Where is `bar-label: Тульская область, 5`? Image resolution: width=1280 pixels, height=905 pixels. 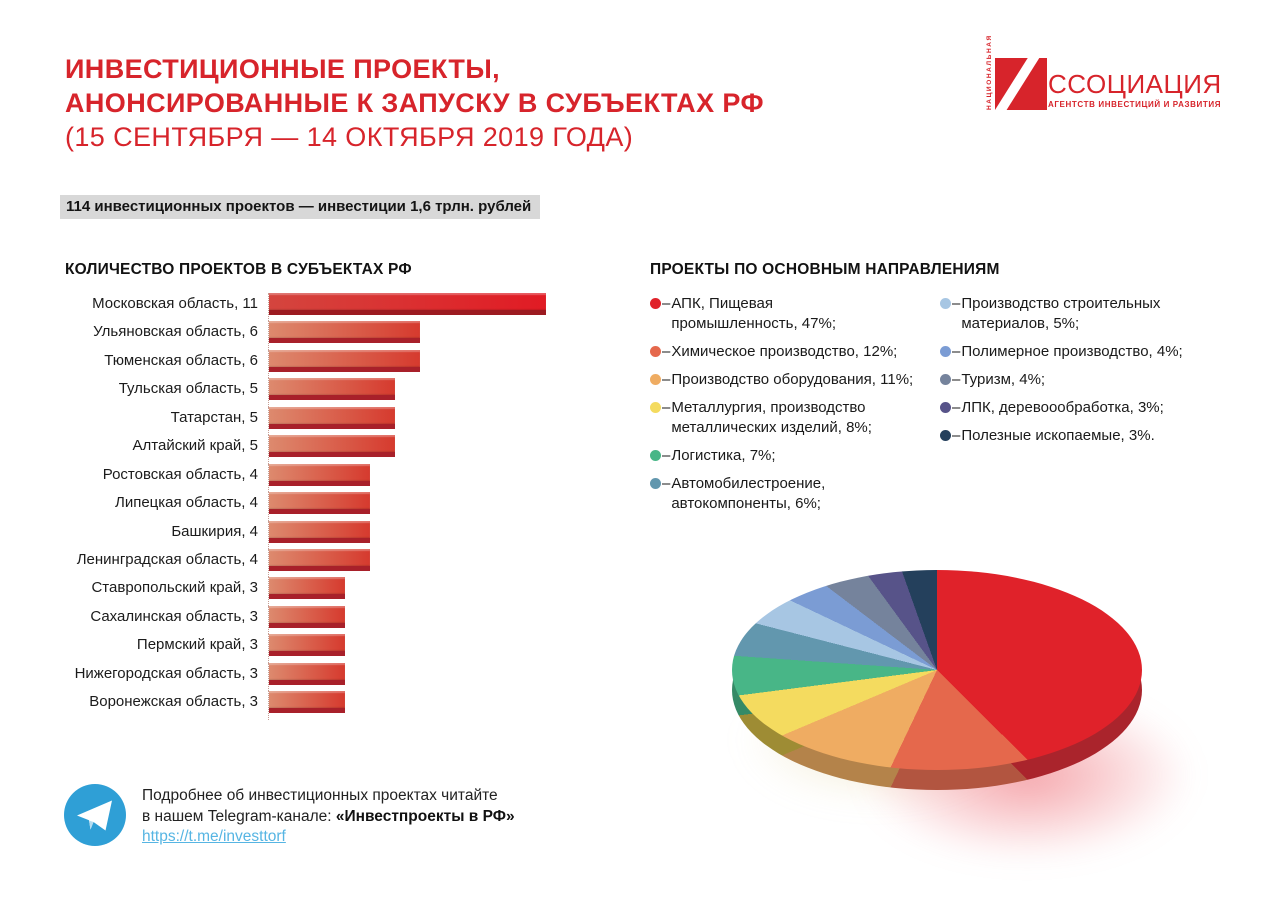
bar-label: Тульская область, 5 is located at coordinates (188, 389).